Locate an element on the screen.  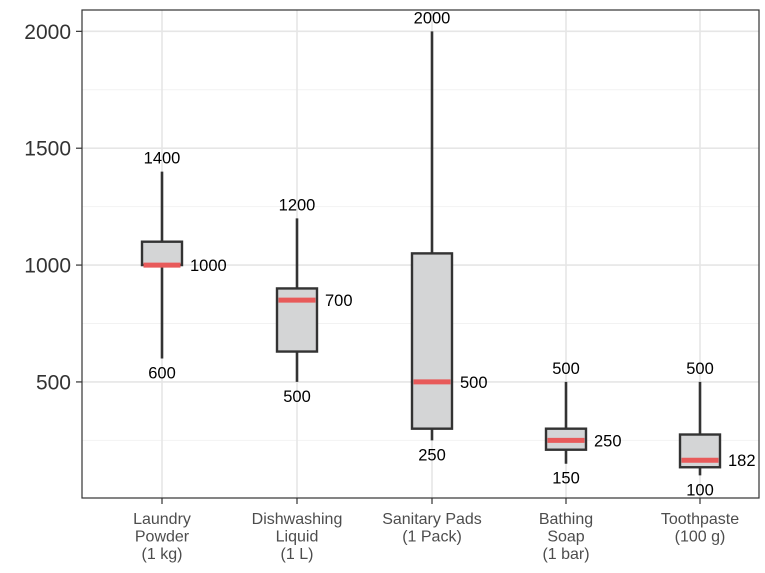
x-tick-label-line: Powder is located at coordinates (162, 537).